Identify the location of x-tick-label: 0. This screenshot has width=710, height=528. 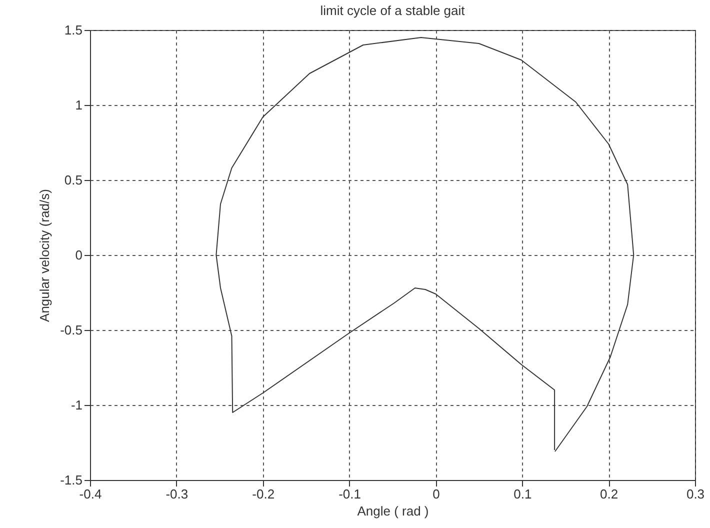
(436, 494).